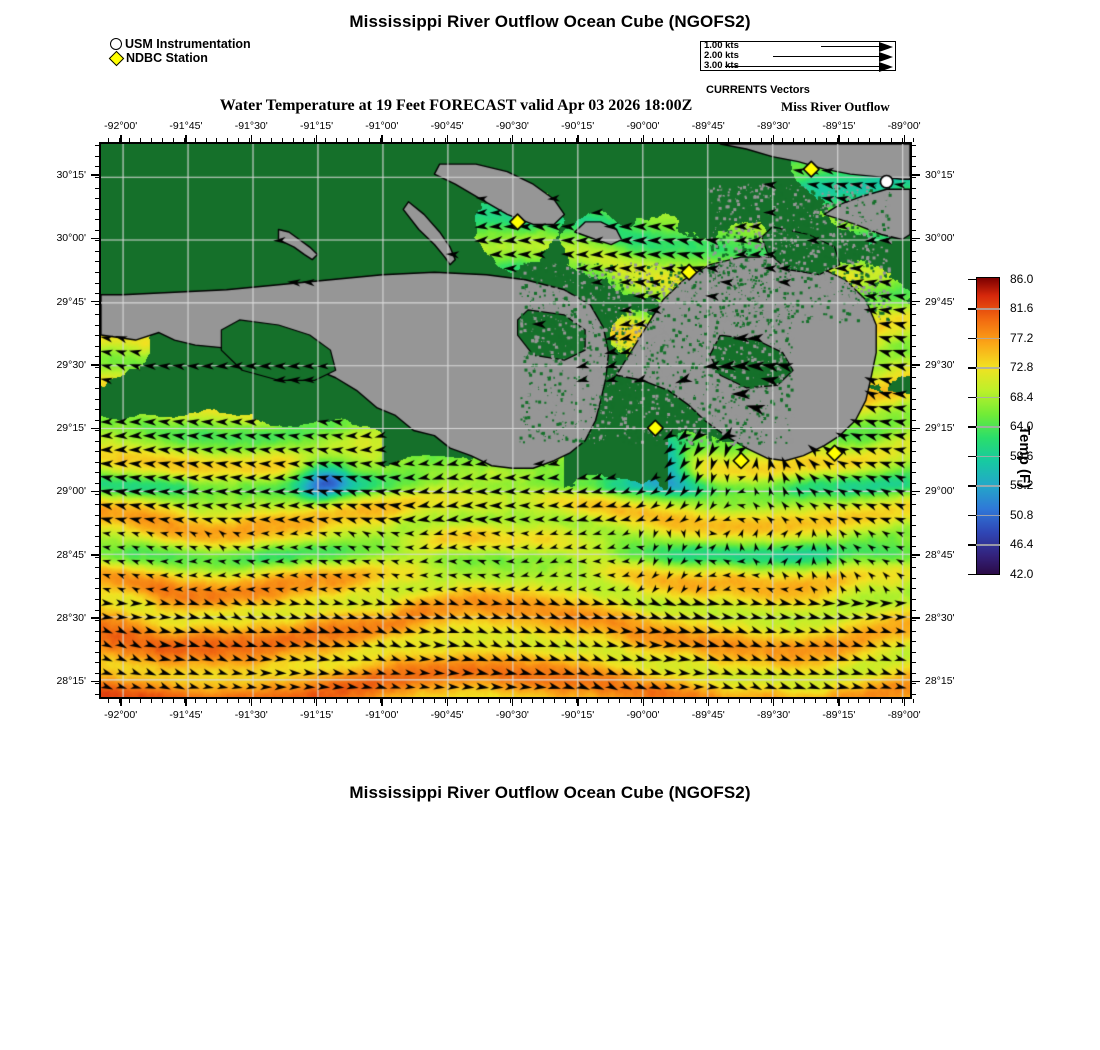 This screenshot has width=1100, height=1050. I want to click on vector-key-row-3: 3.00 kts, so click(798, 66).